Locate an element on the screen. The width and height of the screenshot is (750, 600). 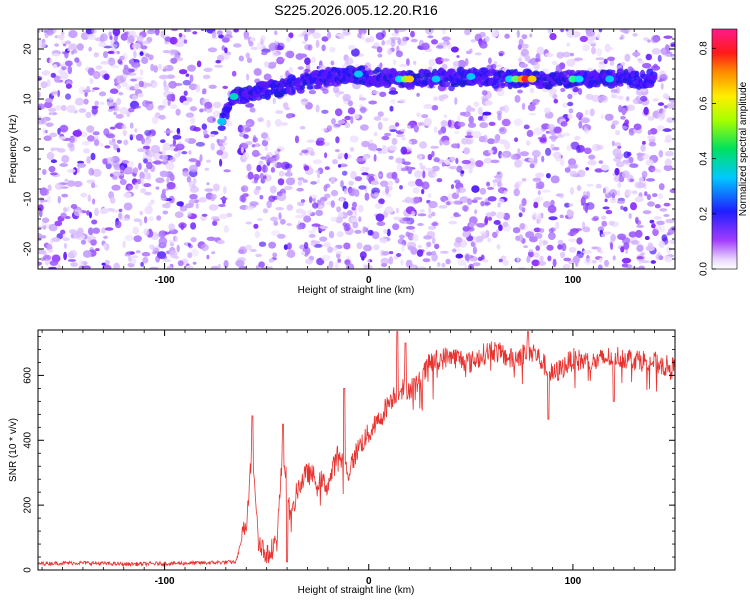
chart-title: S225.2026.005.12.20.R16 is located at coordinates (356, 10).